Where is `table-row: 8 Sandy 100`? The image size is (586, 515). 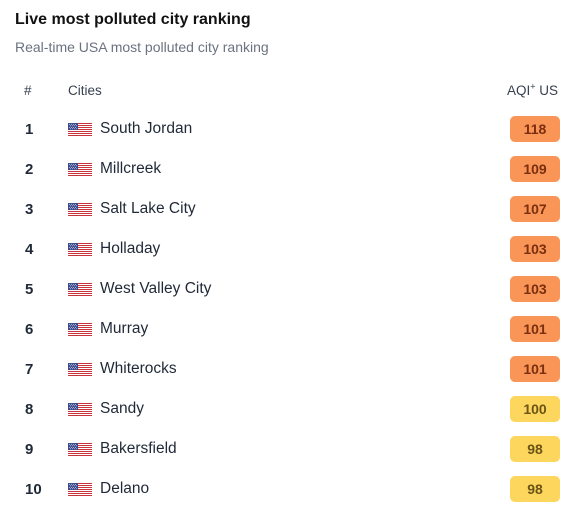 table-row: 8 Sandy 100 is located at coordinates (293, 410).